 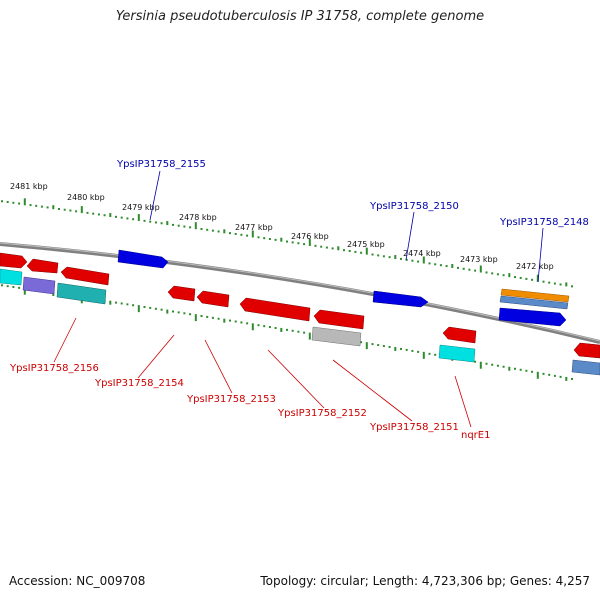 What do you see at coordinates (366, 244) in the screenshot?
I see `kbp-label: 2475 kbp` at bounding box center [366, 244].